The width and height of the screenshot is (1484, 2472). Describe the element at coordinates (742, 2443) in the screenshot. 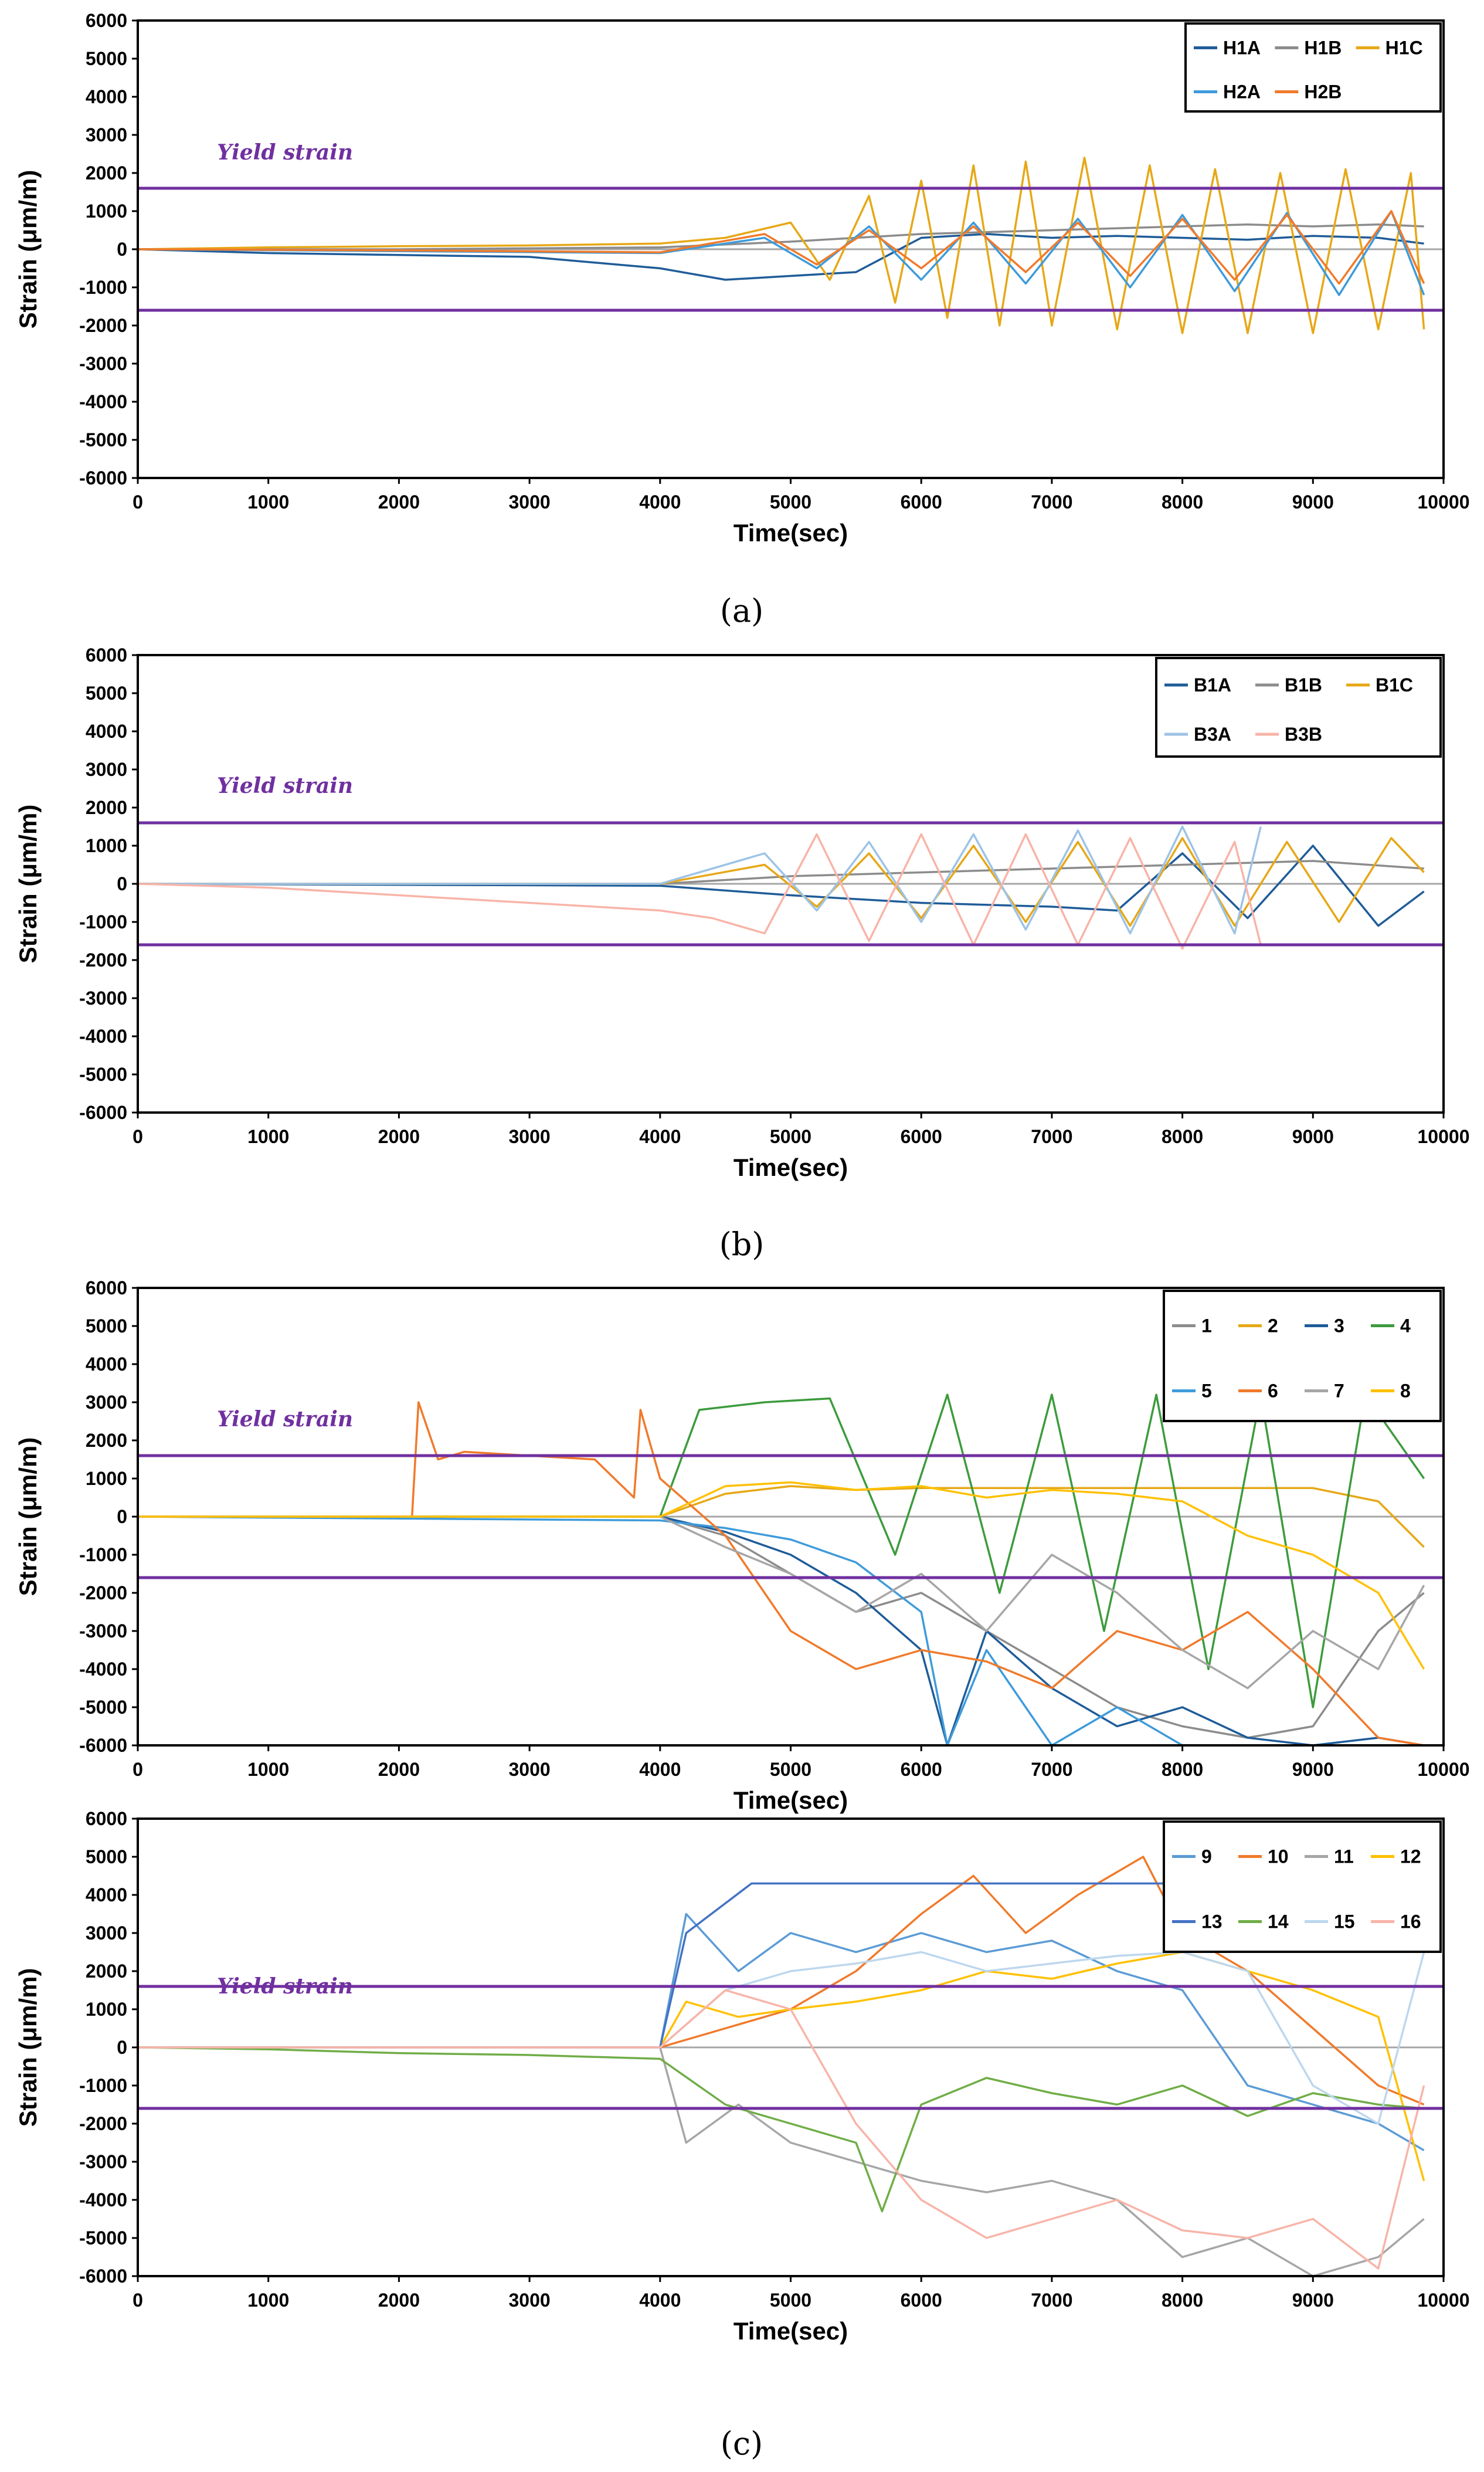

I see `caption-c: (c)` at that location.